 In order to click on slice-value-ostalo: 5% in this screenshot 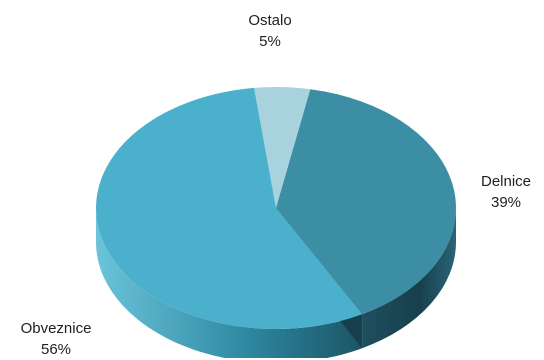, I will do `click(270, 41)`.